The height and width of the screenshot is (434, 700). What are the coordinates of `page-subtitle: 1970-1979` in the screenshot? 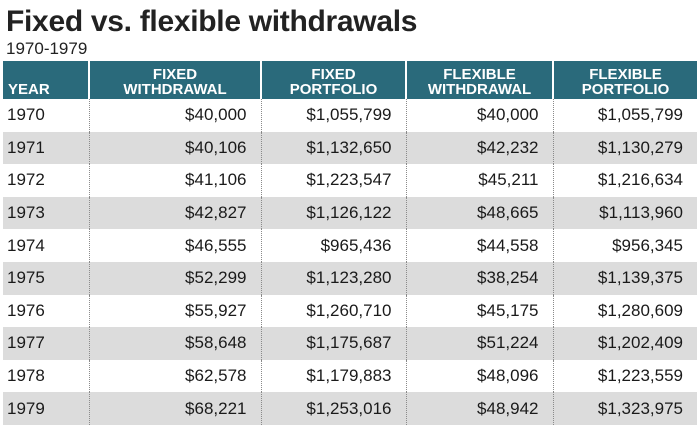 It's located at (47, 48).